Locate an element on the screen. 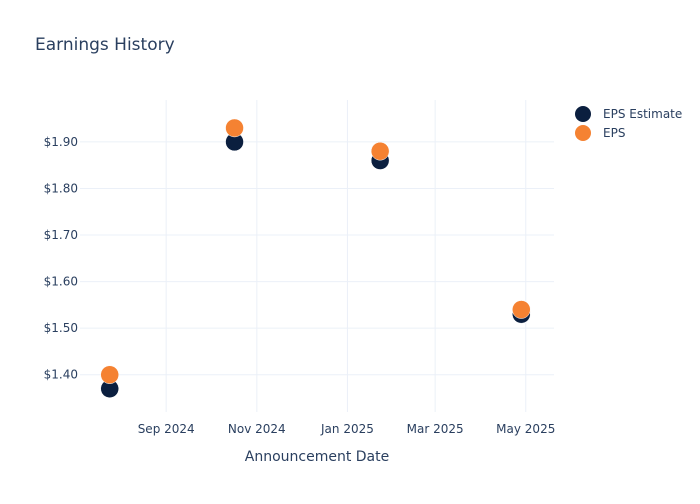 Image resolution: width=700 pixels, height=504 pixels. chart-title: Earnings History is located at coordinates (105, 45).